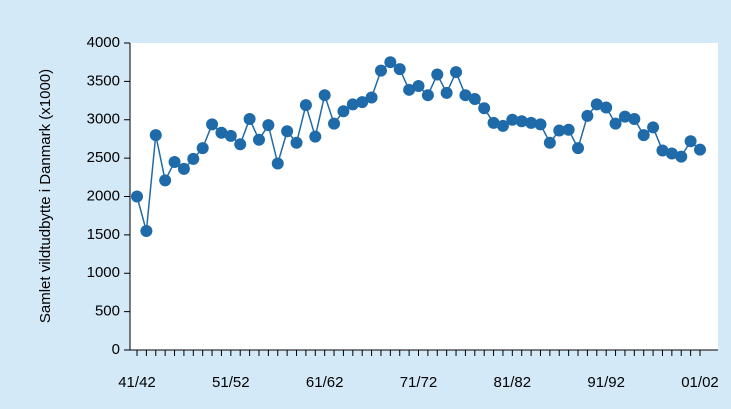  Describe the element at coordinates (606, 382) in the screenshot. I see `x-tick-label: 91/92` at that location.